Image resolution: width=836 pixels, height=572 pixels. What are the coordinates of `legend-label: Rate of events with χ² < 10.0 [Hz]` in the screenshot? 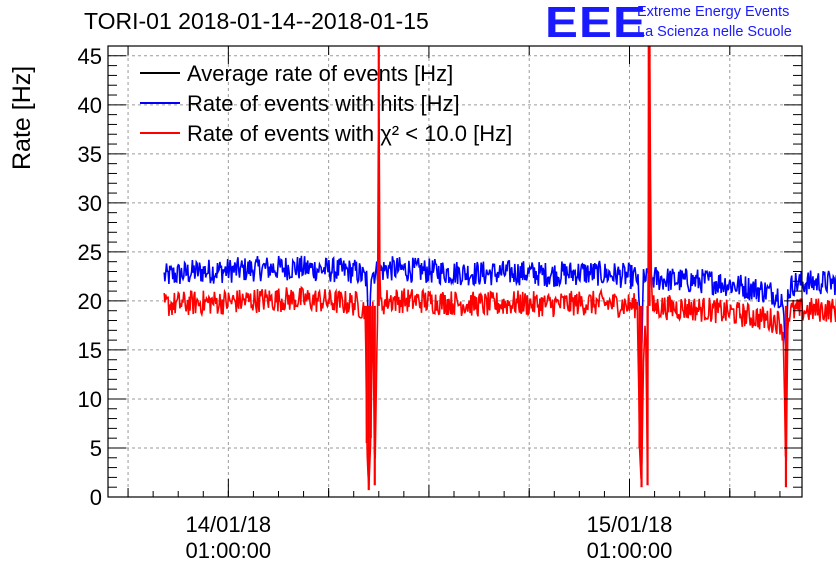 It's located at (349, 133).